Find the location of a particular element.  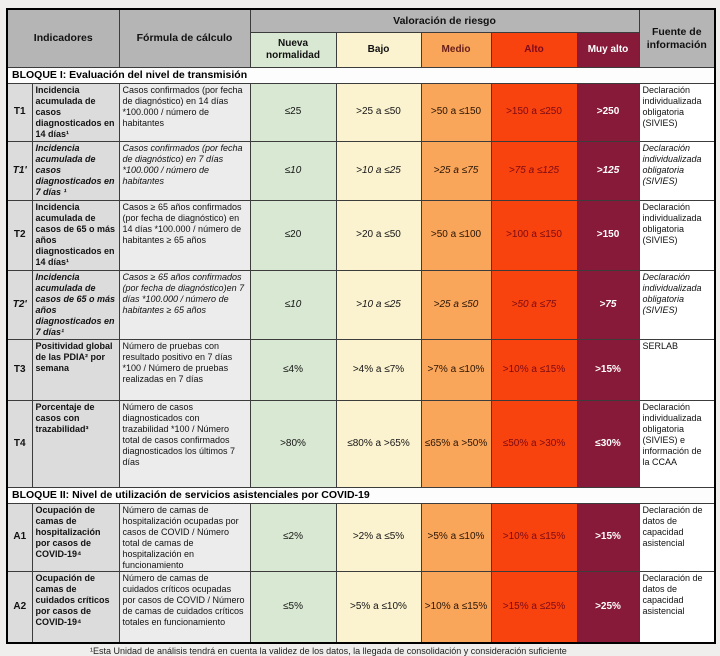

value-cell-medio: >10% a ≤15% is located at coordinates (456, 607).